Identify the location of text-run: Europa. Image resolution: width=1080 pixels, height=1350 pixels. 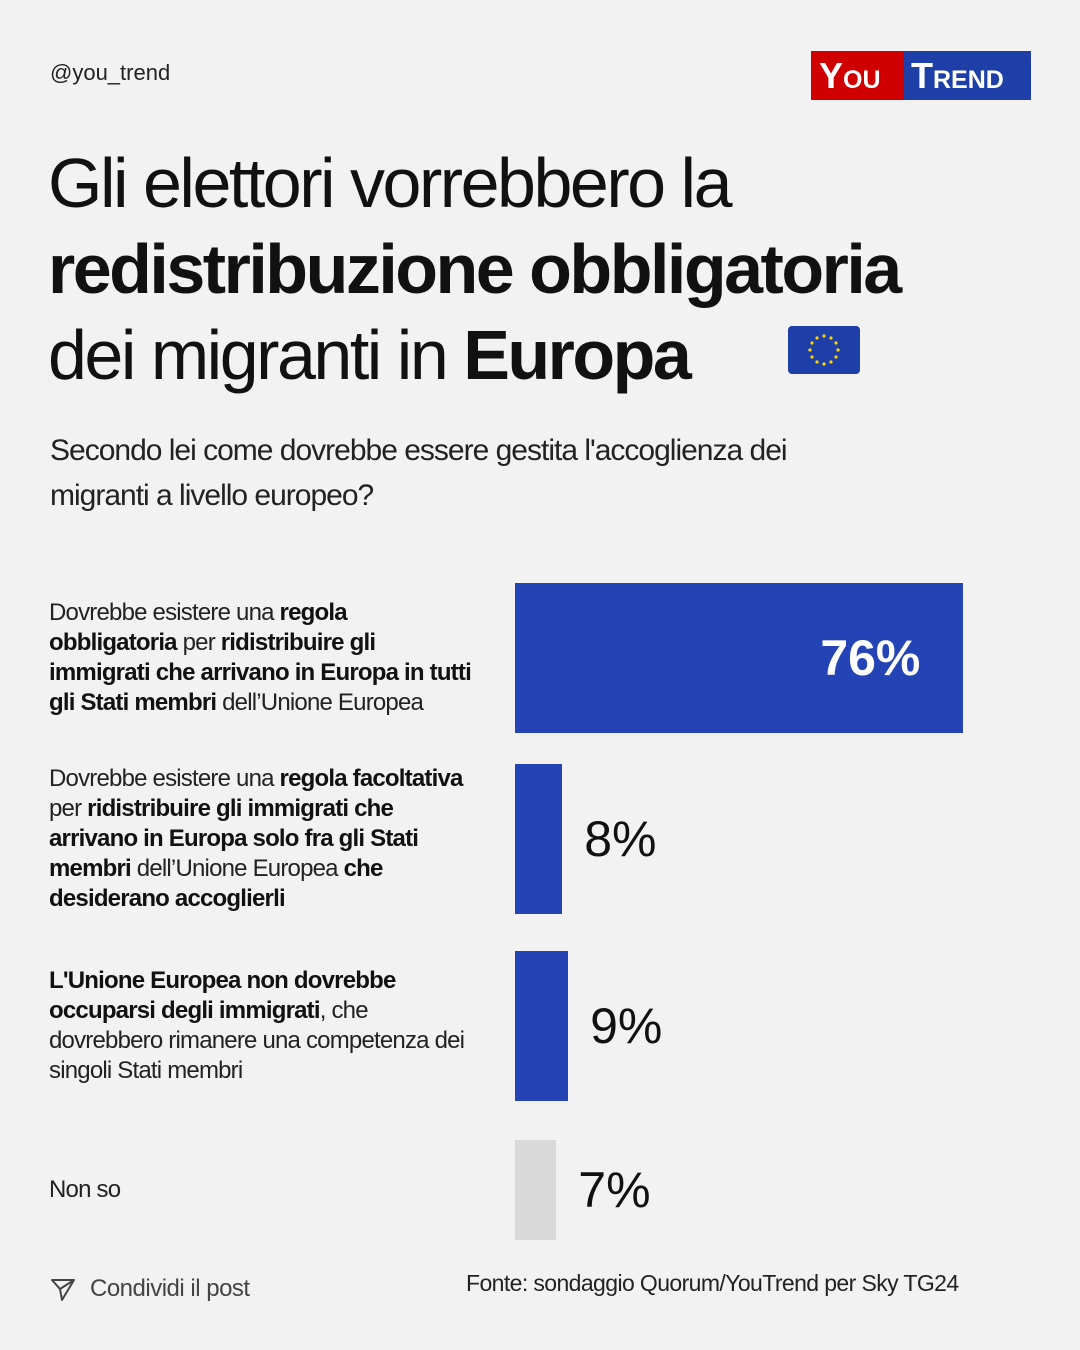
(577, 355).